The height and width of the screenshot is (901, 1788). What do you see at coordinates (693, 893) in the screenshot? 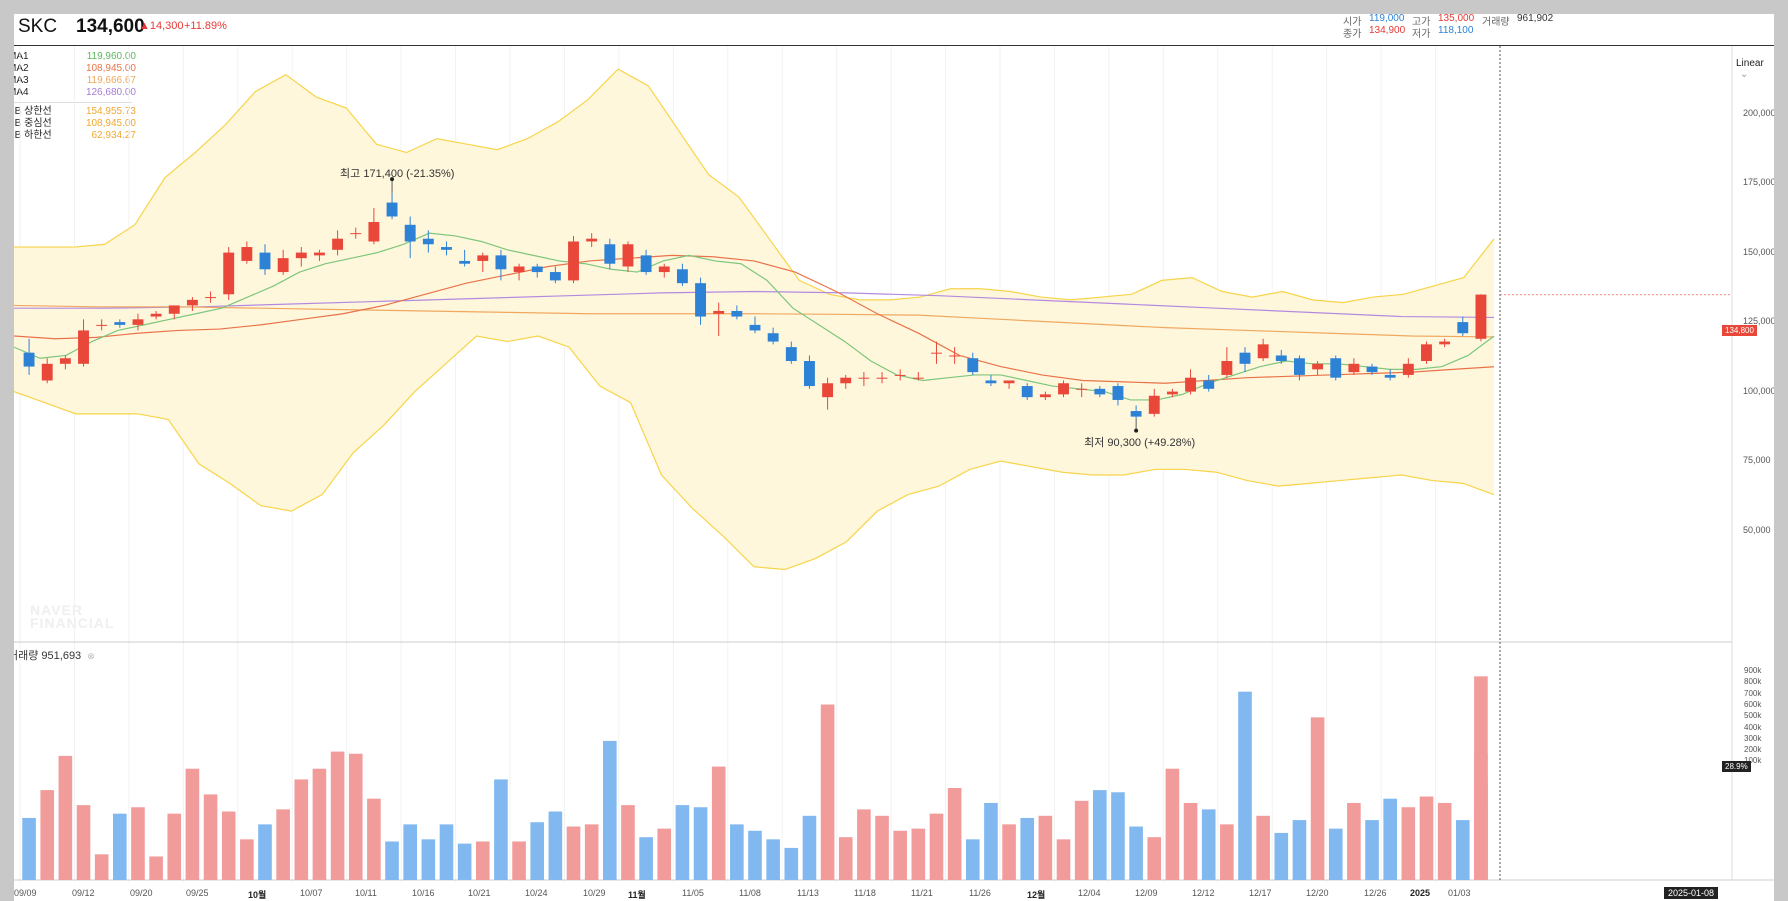
I see `x-axis-tick: 11/05` at bounding box center [693, 893].